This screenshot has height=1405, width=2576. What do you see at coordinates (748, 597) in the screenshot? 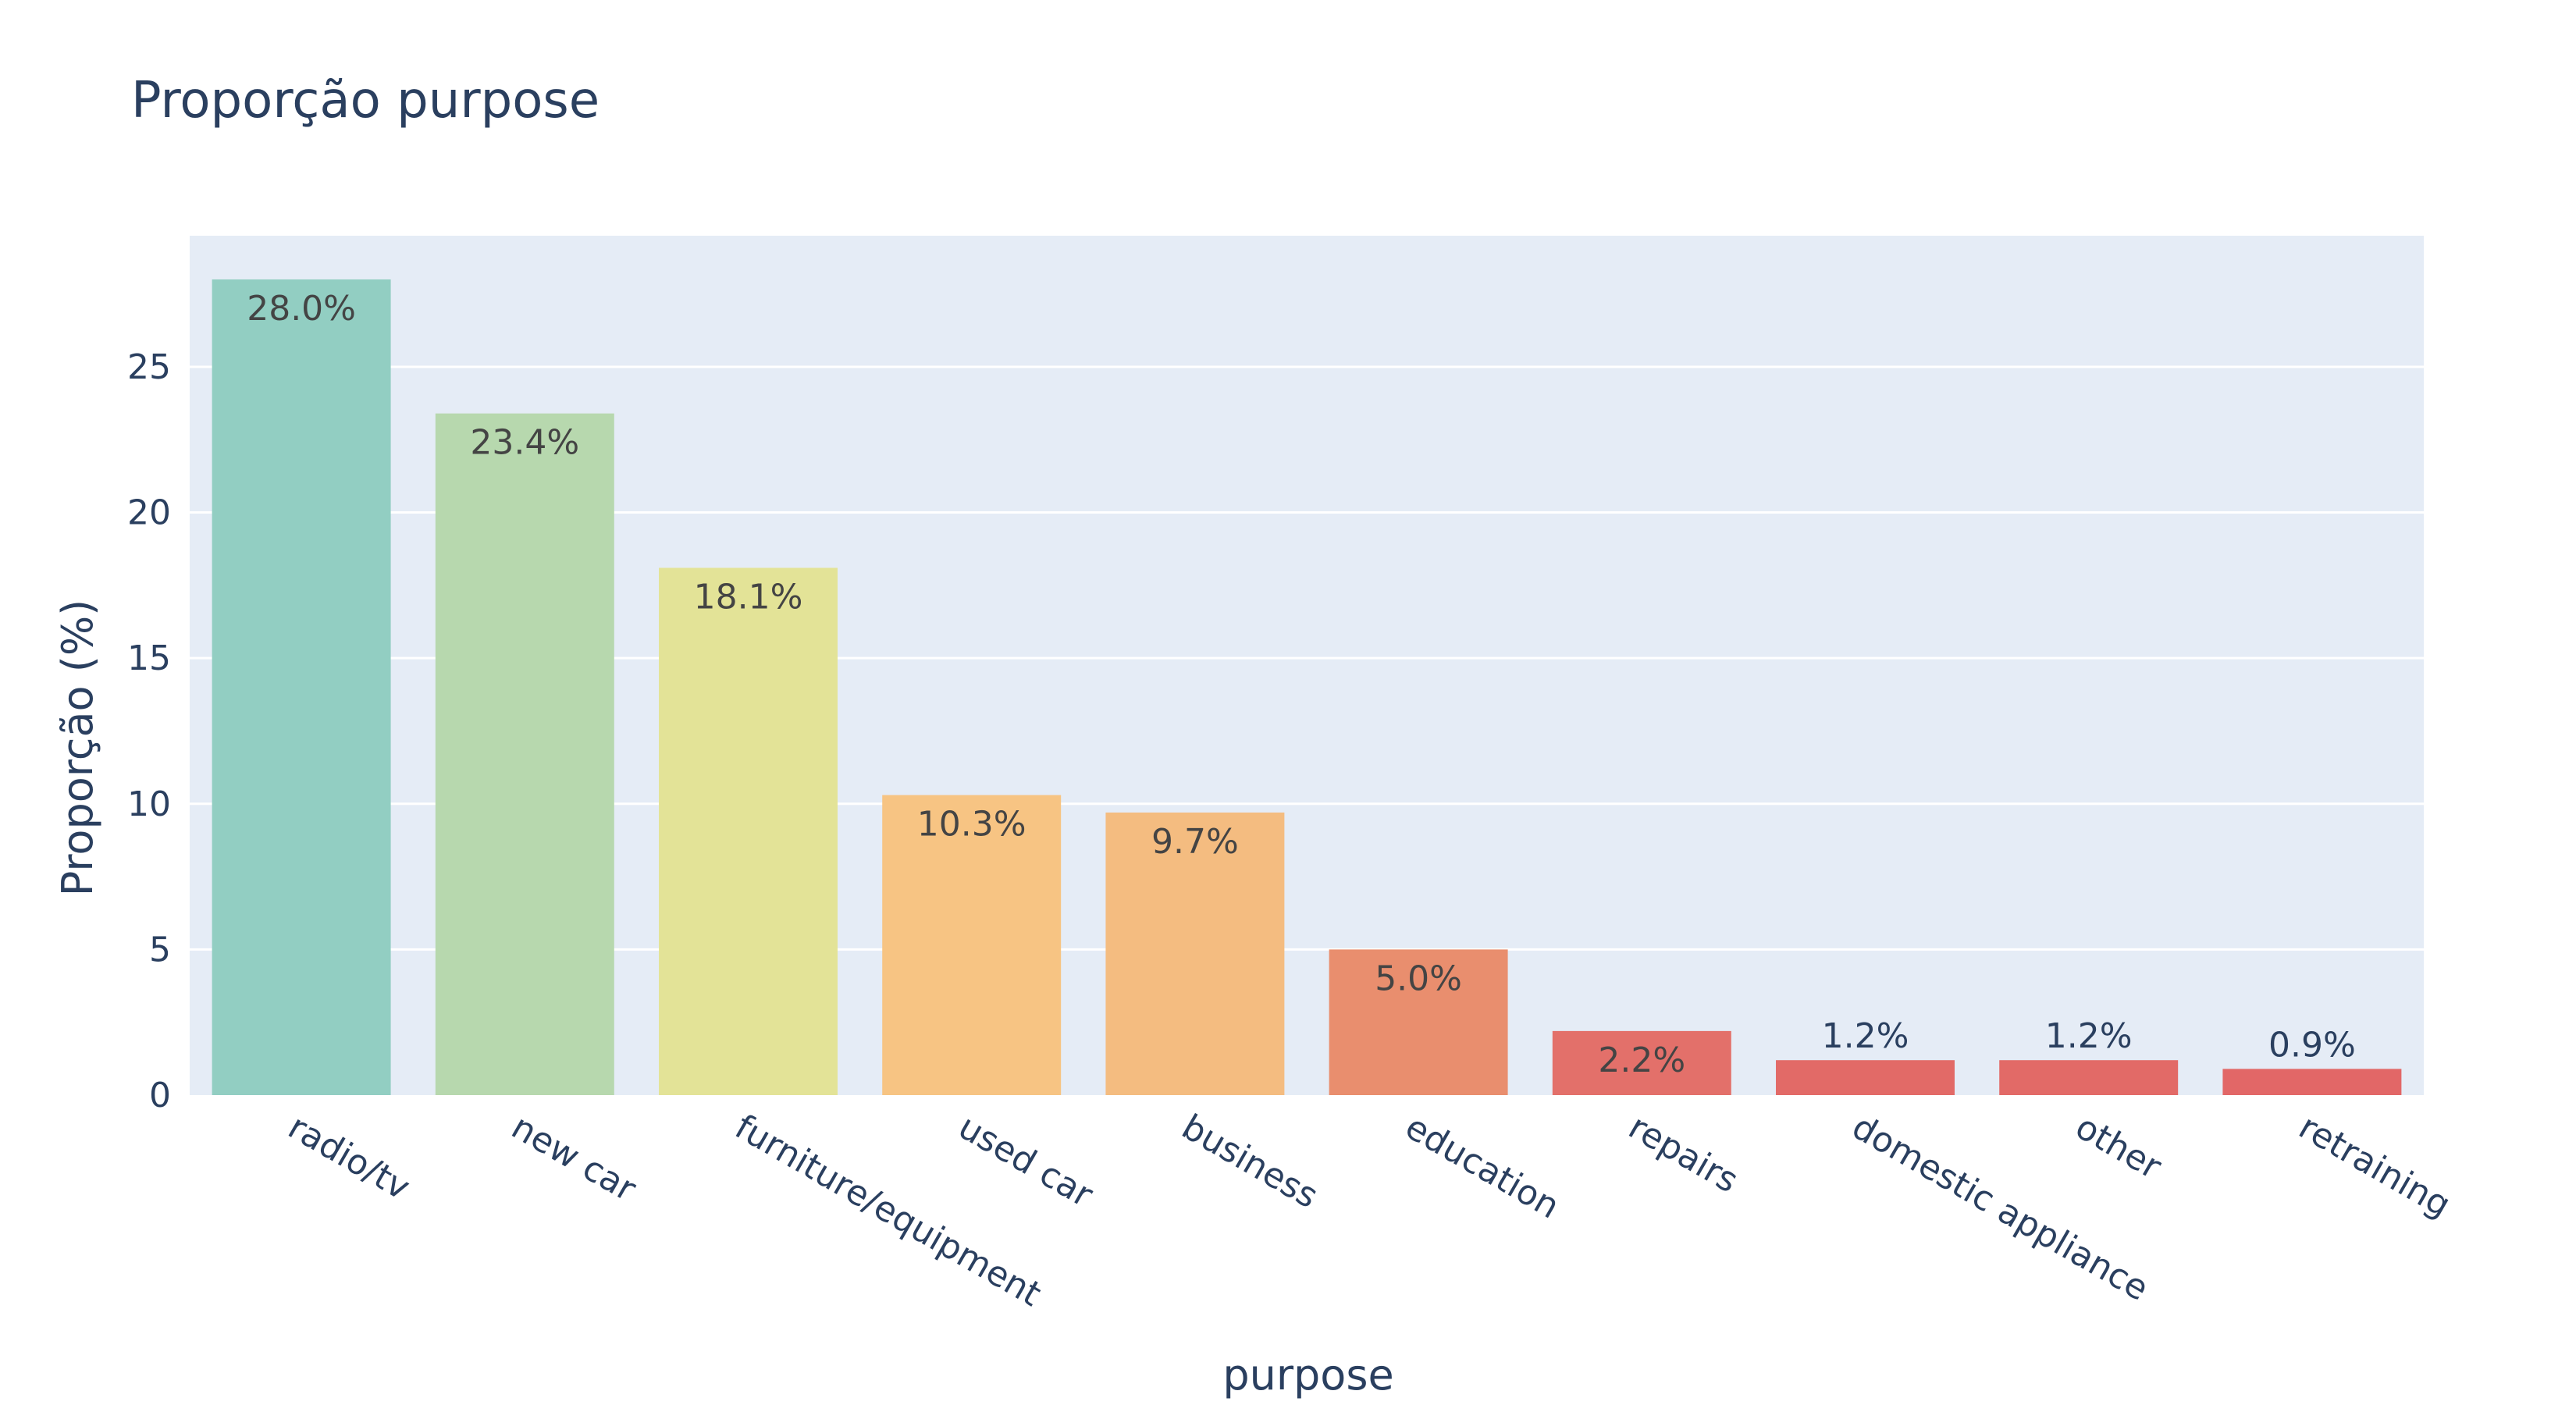
I see `data-label: 18.1%` at bounding box center [748, 597].